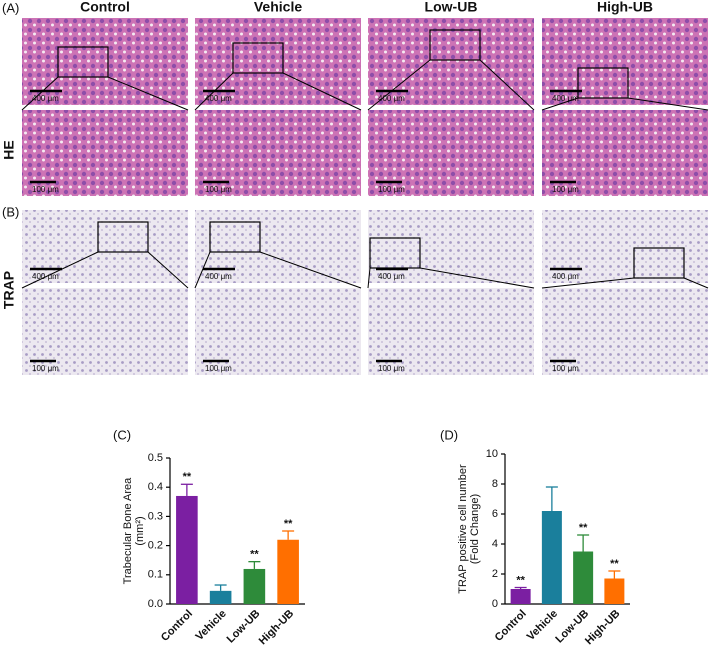 The height and width of the screenshot is (651, 709). What do you see at coordinates (9, 149) in the screenshot?
I see `row-label: HE` at bounding box center [9, 149].